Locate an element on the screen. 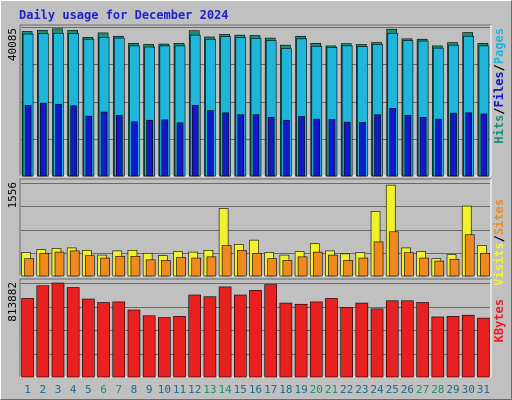  legend-item-kbytes: KBytes is located at coordinates (499, 320).